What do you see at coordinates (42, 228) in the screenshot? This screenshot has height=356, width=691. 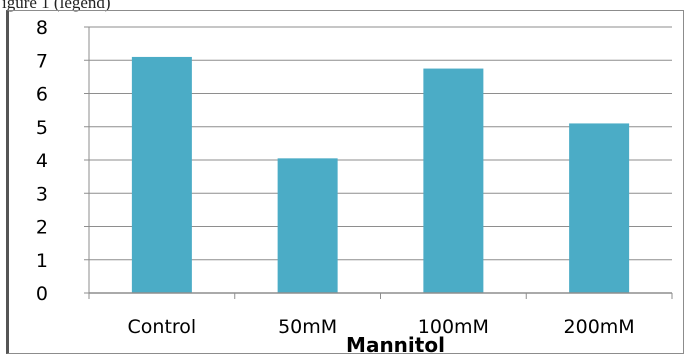 I see `y-tick-label: 2` at bounding box center [42, 228].